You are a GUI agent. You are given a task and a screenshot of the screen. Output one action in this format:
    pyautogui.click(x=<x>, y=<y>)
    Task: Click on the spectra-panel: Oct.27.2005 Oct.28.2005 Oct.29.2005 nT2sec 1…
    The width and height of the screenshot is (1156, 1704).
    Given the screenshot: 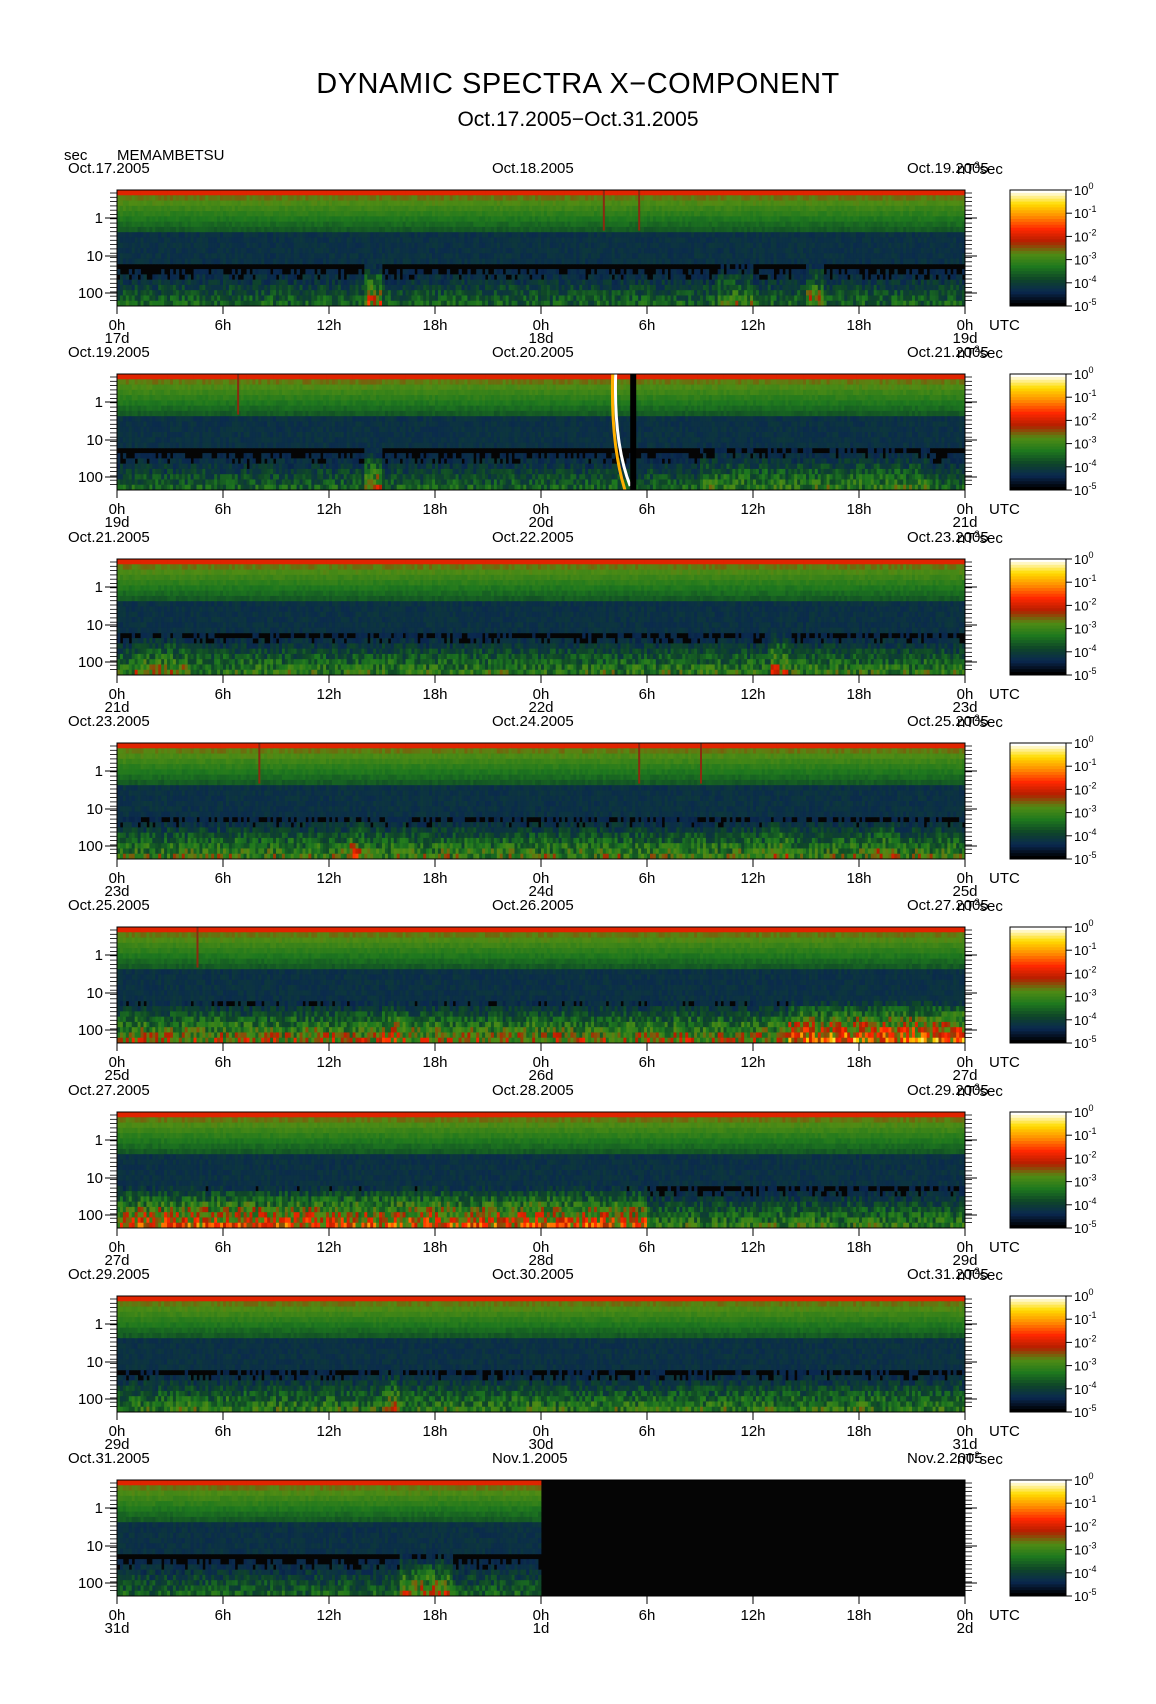 What is the action you would take?
    pyautogui.click(x=578, y=1175)
    